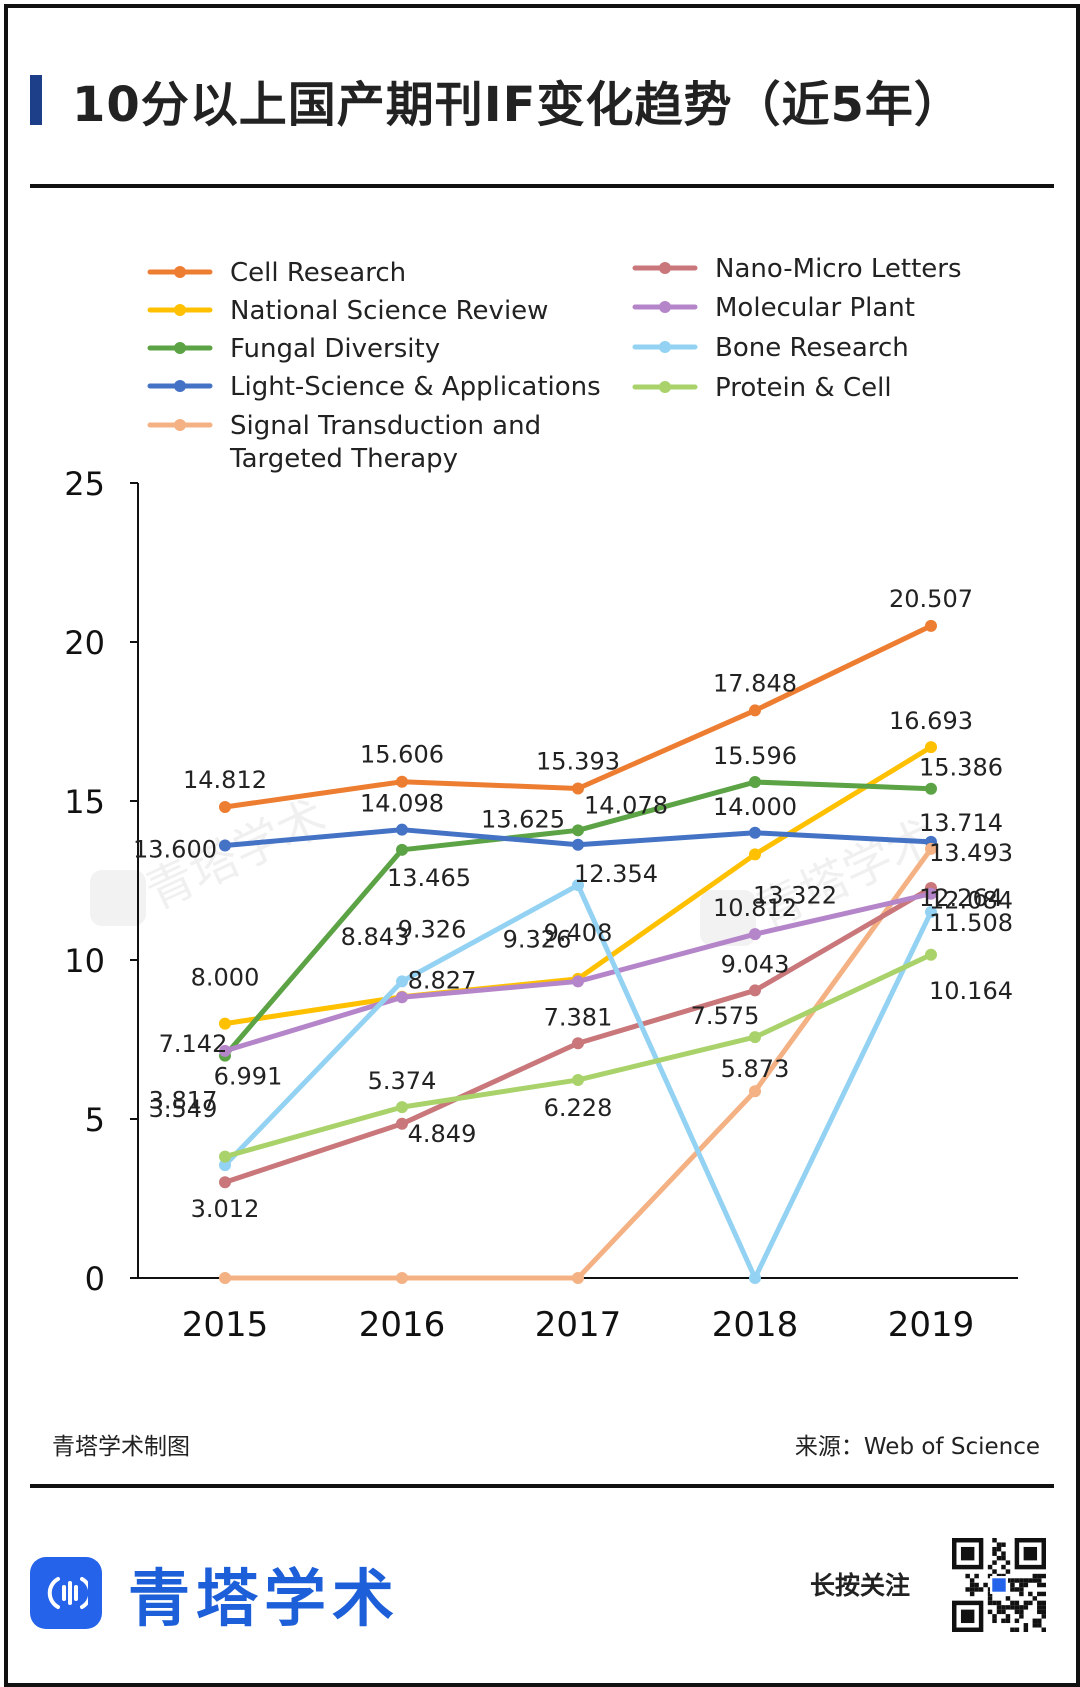  I want to click on legend-label: Bone Research, so click(812, 348).